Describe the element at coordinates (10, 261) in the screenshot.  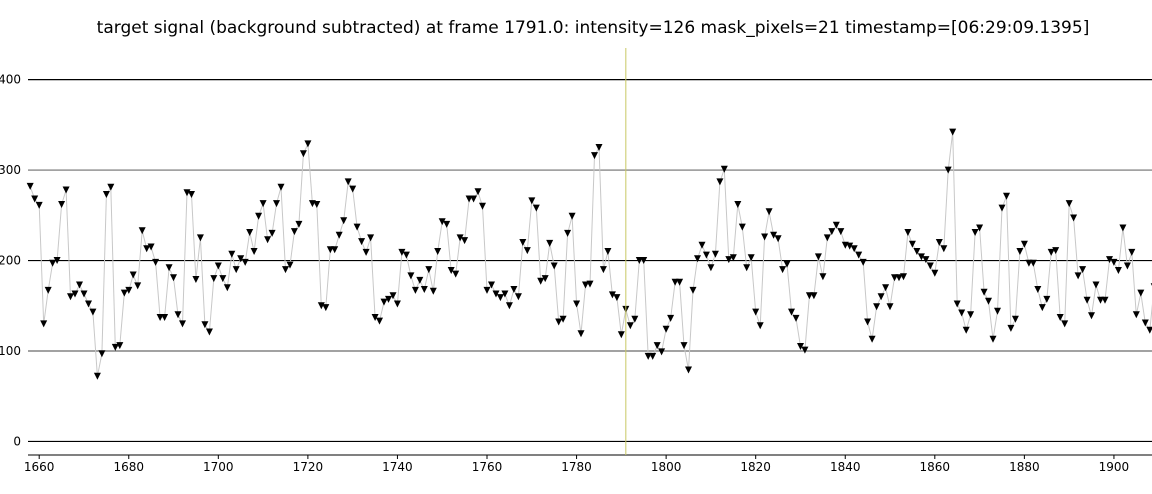
I see `y-tick-label: 200` at that location.